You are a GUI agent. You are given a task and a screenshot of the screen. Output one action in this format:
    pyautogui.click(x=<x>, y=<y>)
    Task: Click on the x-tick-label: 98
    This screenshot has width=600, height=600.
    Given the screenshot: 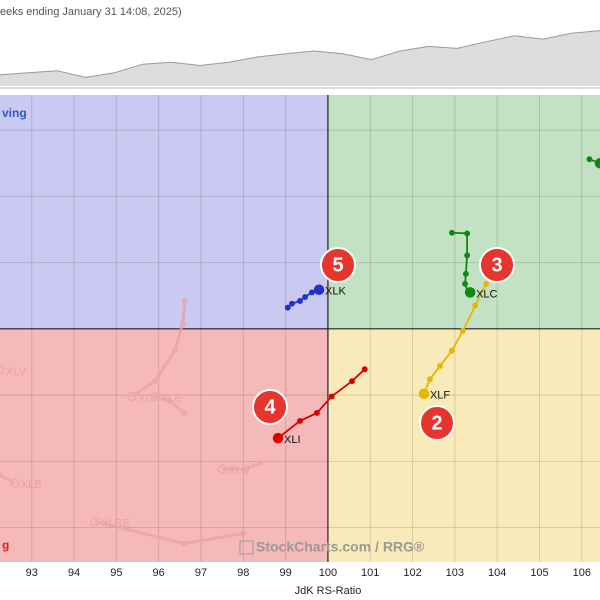 What is the action you would take?
    pyautogui.click(x=243, y=573)
    